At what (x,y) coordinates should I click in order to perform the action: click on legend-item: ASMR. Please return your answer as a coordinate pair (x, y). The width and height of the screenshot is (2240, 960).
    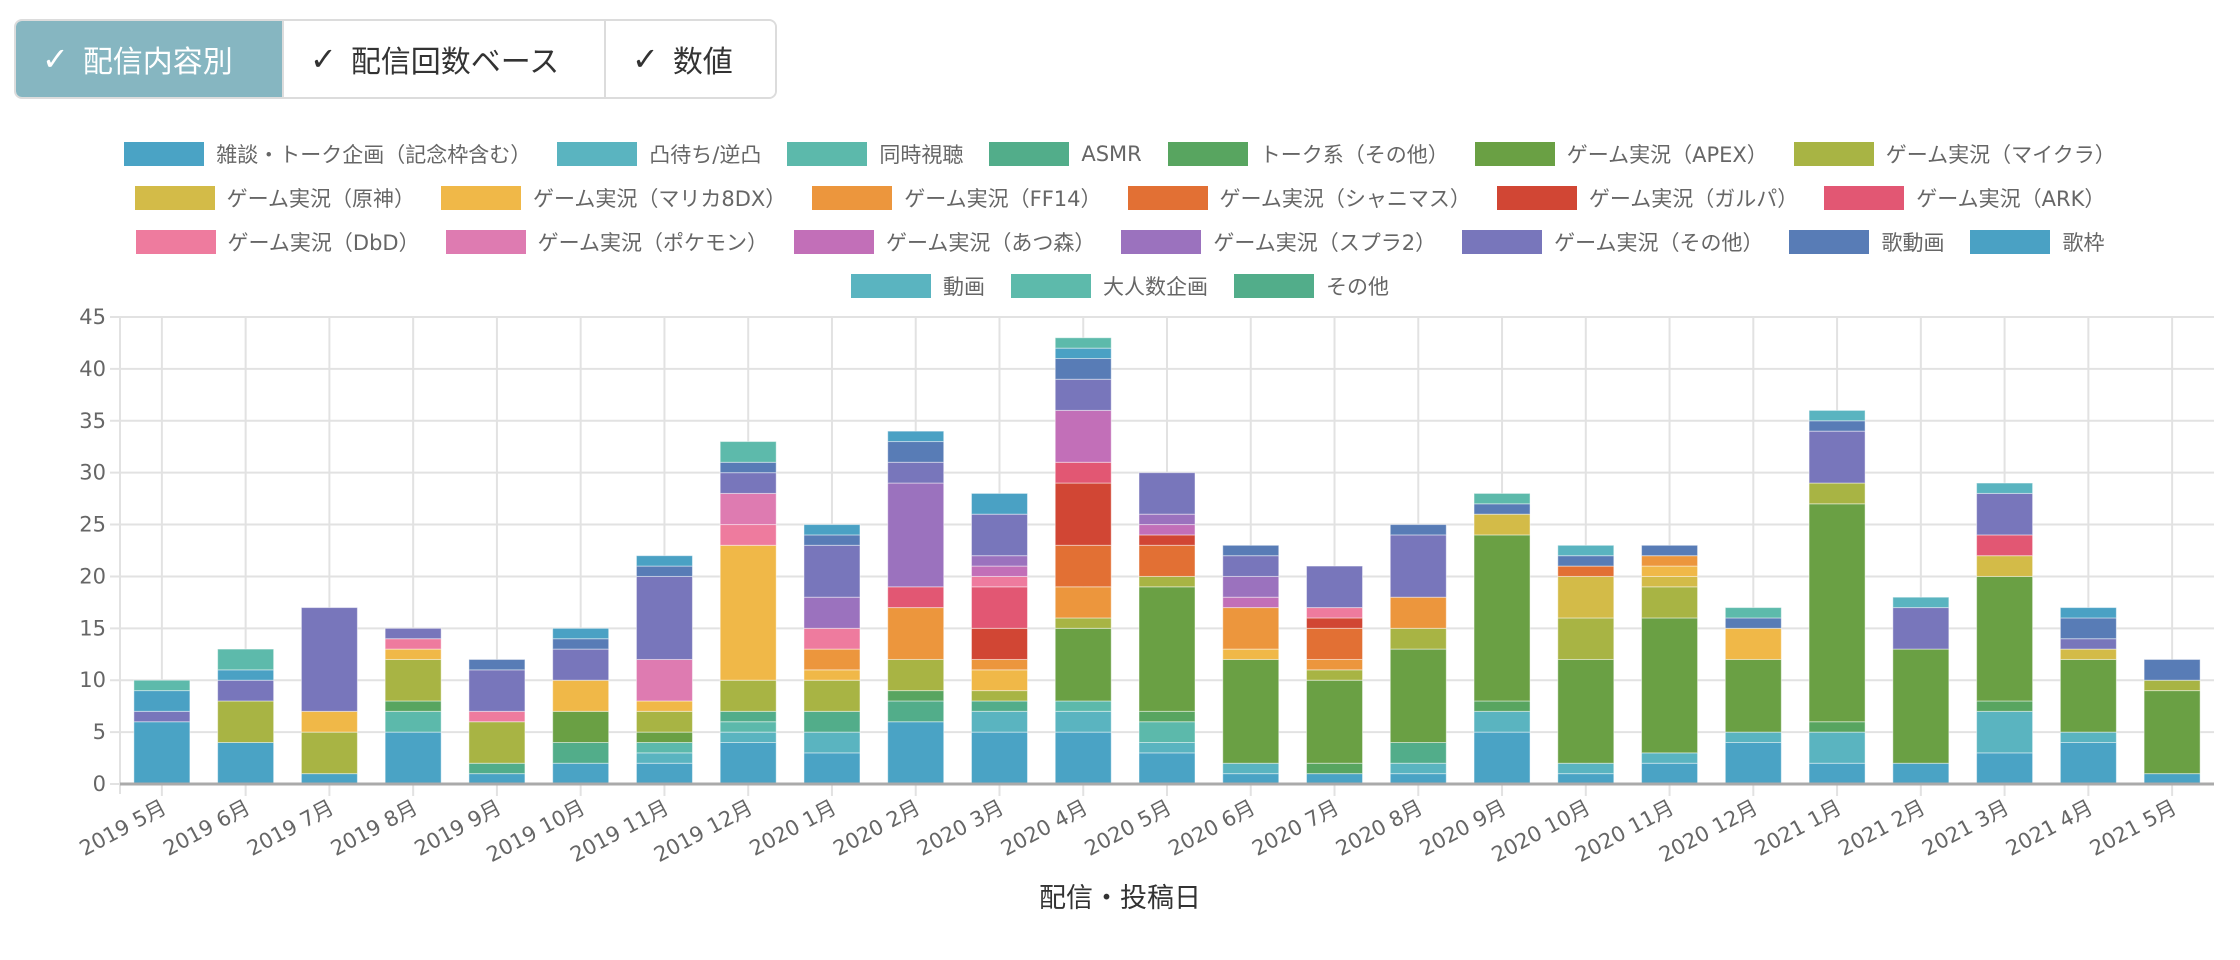
    Looking at the image, I should click on (1065, 154).